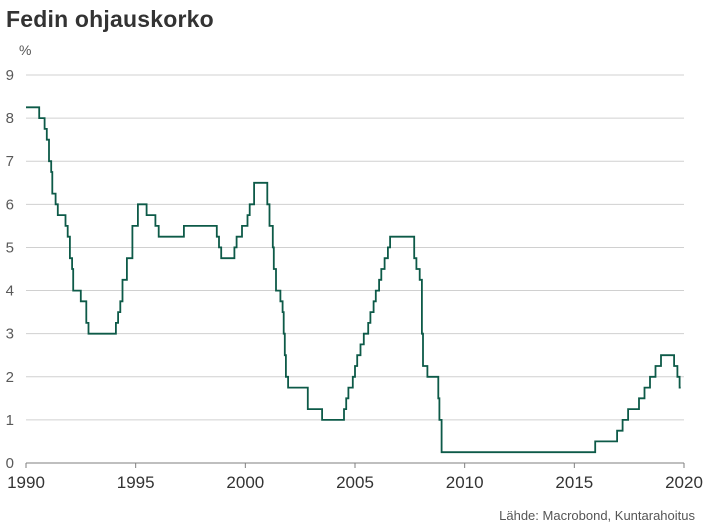  Describe the element at coordinates (10, 118) in the screenshot. I see `y-tick-label: 8` at that location.